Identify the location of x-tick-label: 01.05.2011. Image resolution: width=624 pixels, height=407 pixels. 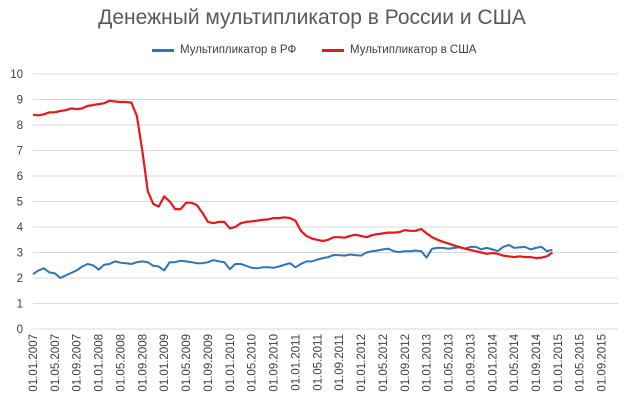
(318, 362).